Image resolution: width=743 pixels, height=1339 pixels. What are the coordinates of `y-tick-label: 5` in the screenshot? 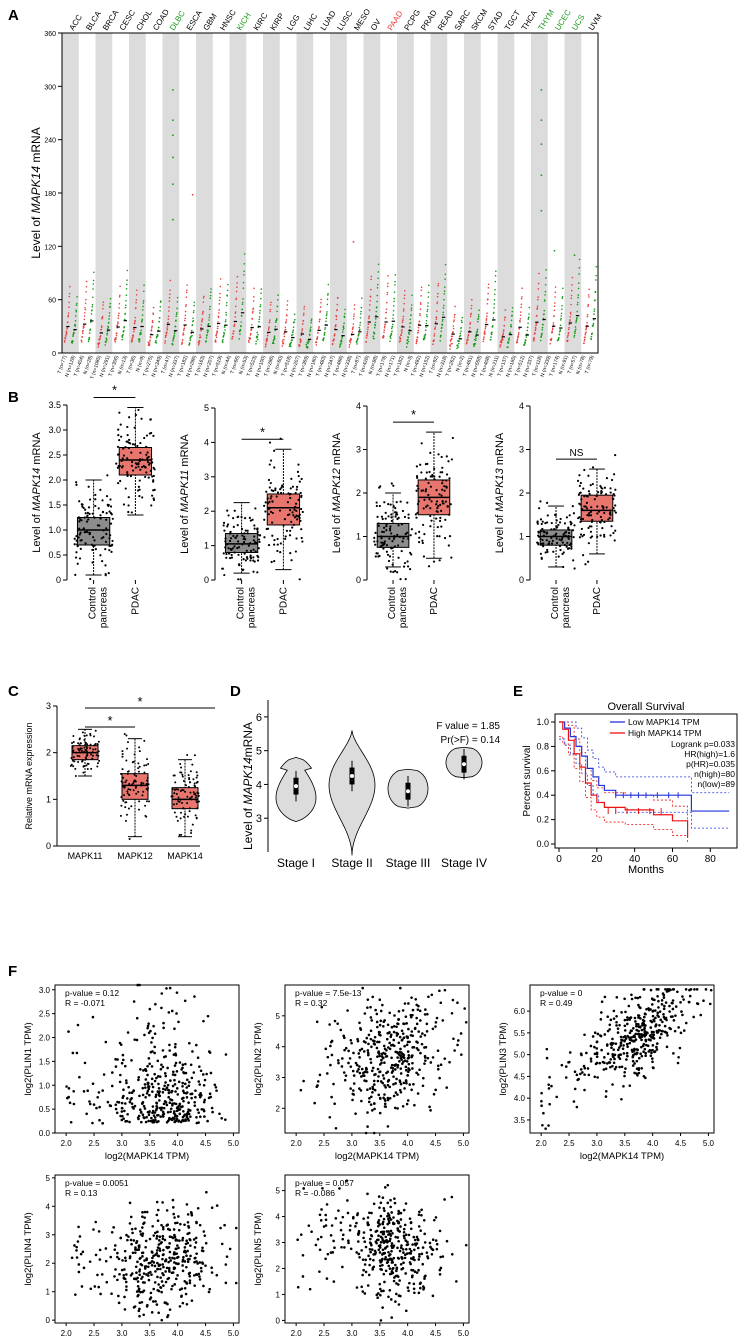 It's located at (206, 408).